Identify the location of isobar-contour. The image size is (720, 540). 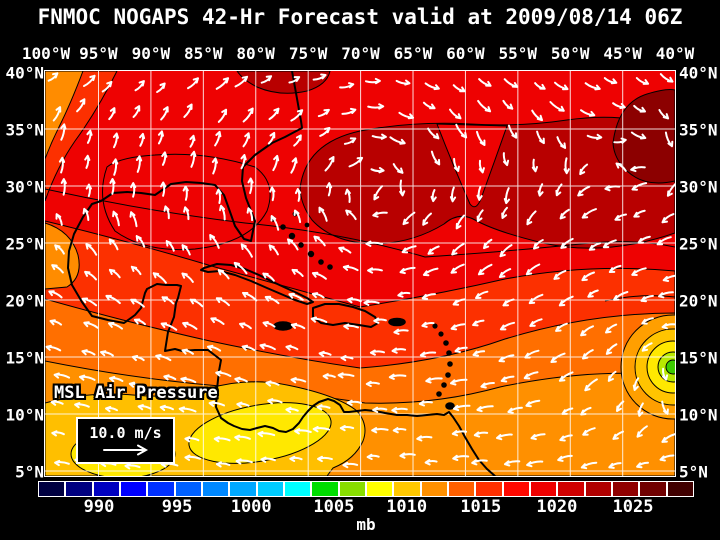
(360, 223).